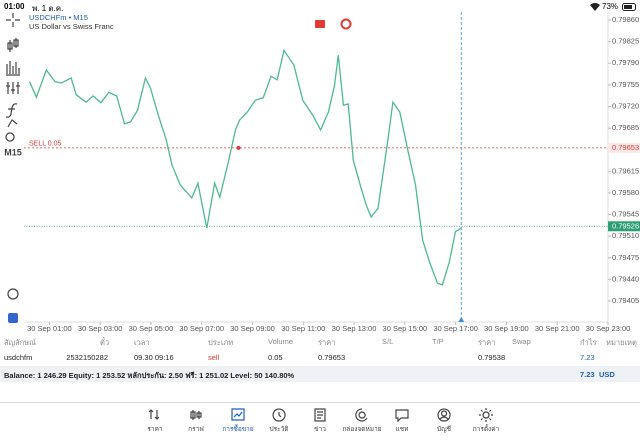  I want to click on y-tick-label: 0.79545, so click(625, 214).